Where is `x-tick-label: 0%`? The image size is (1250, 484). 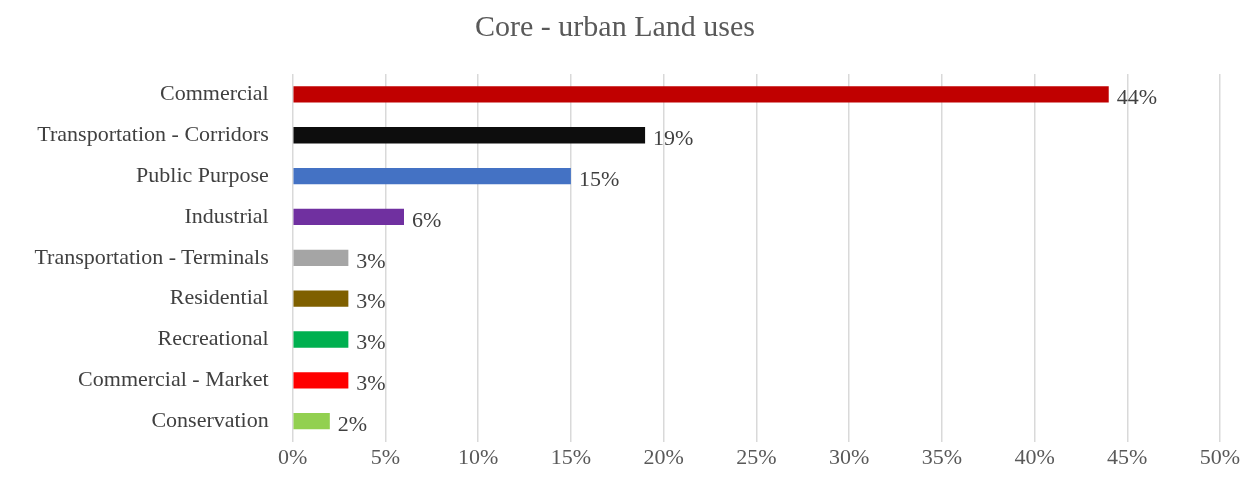
x-tick-label: 0% is located at coordinates (293, 456).